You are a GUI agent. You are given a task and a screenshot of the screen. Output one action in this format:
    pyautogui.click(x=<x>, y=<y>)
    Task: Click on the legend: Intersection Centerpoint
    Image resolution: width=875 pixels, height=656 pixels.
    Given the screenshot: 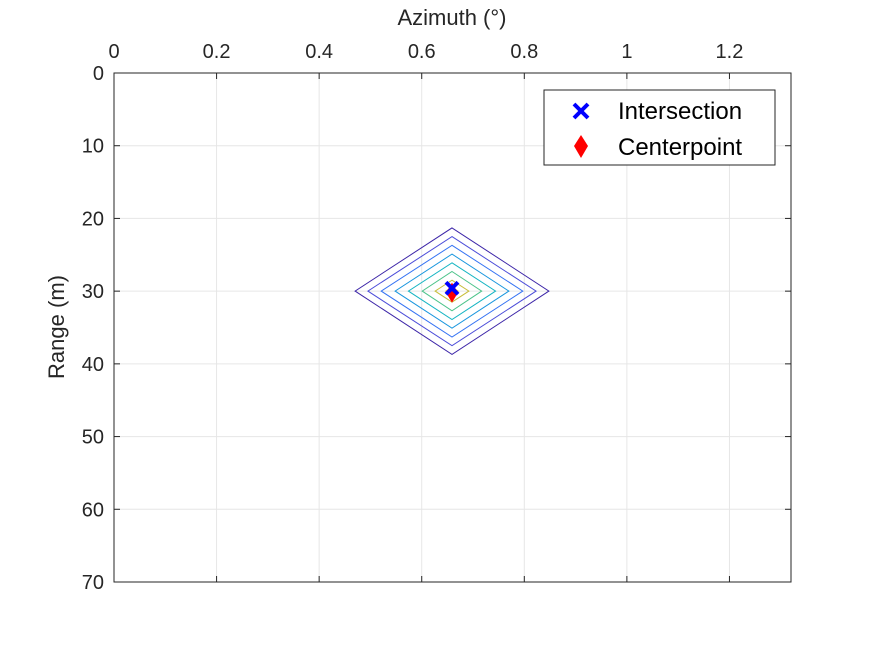 What is the action you would take?
    pyautogui.click(x=659, y=127)
    